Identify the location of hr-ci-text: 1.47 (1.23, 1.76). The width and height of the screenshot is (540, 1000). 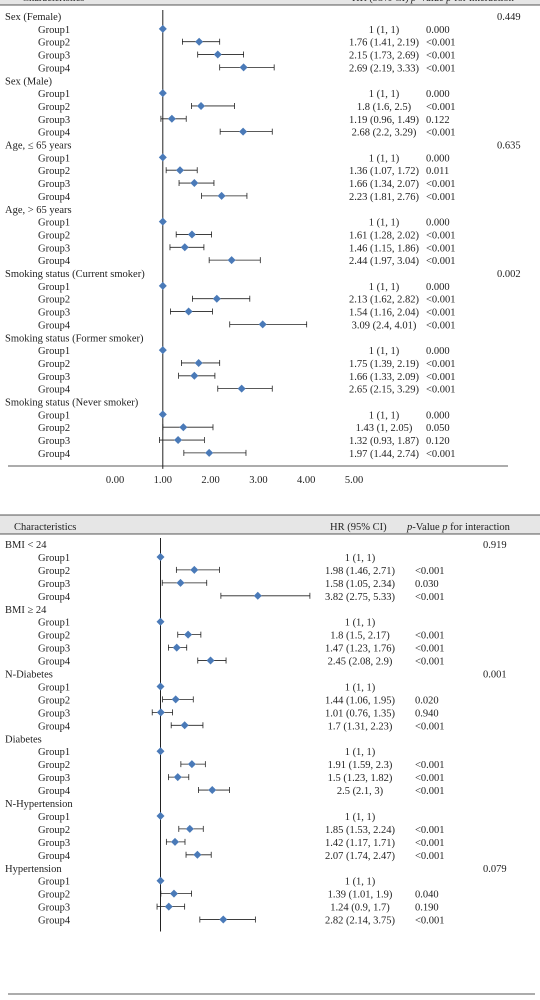
(360, 649).